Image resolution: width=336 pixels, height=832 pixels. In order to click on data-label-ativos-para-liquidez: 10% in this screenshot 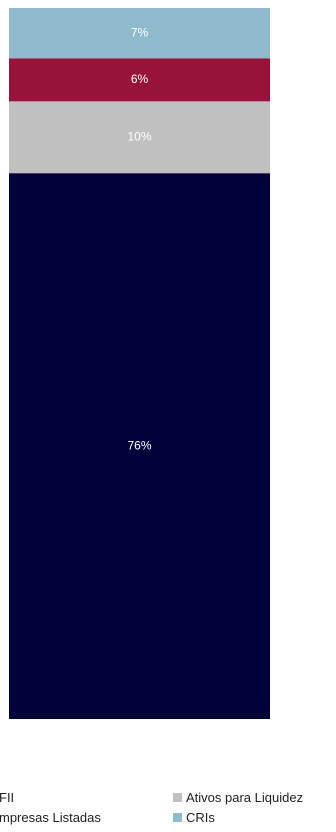, I will do `click(139, 136)`.